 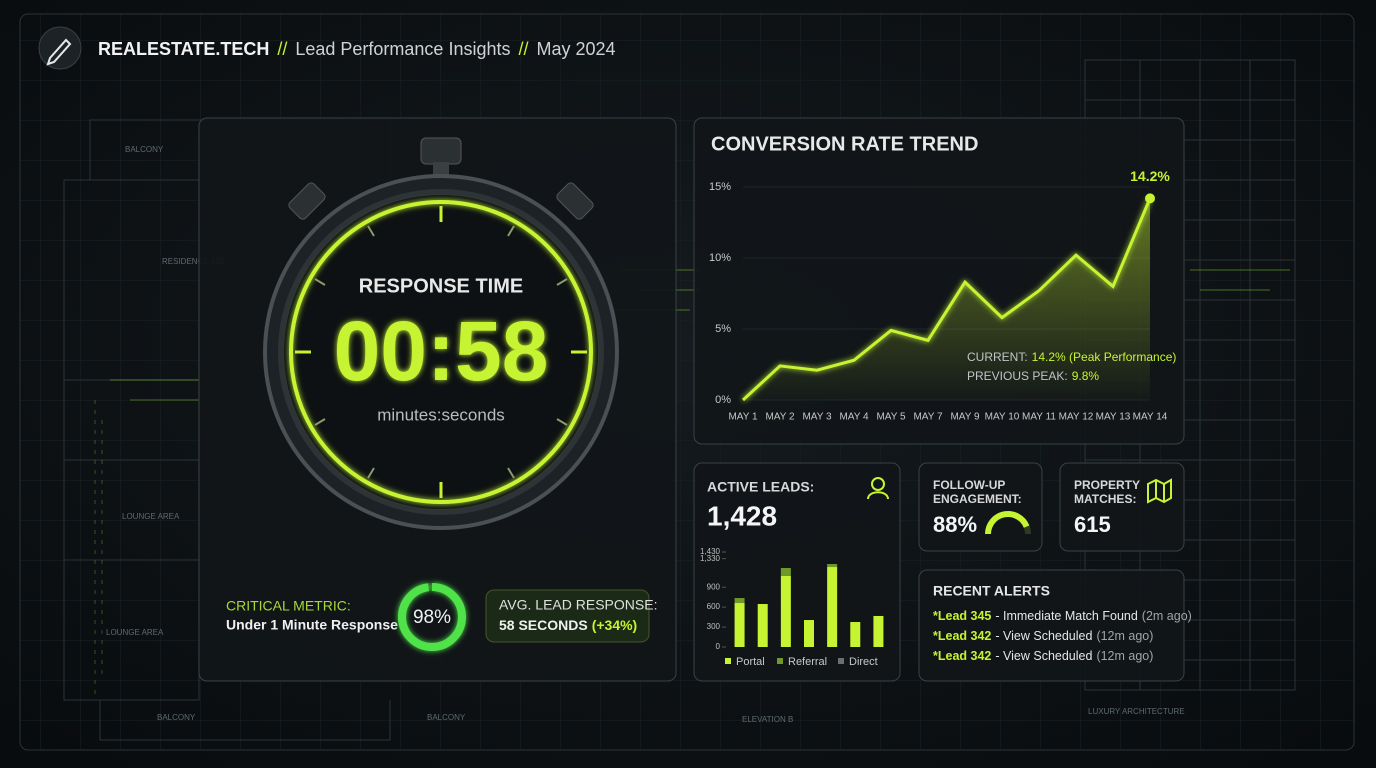 What do you see at coordinates (402, 49) in the screenshot?
I see `header-title: Lead Performance Insights` at bounding box center [402, 49].